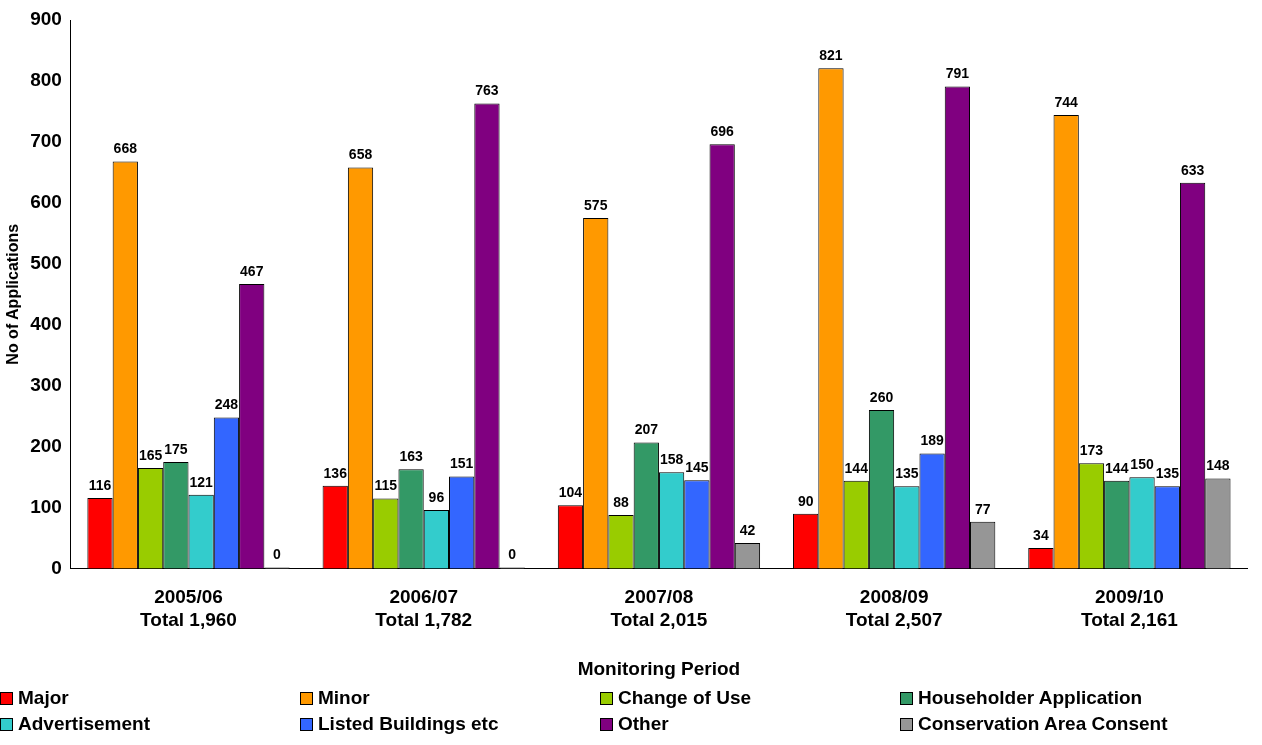 Image resolution: width=1262 pixels, height=745 pixels. Describe the element at coordinates (646, 429) in the screenshot. I see `data-label: 207` at that location.